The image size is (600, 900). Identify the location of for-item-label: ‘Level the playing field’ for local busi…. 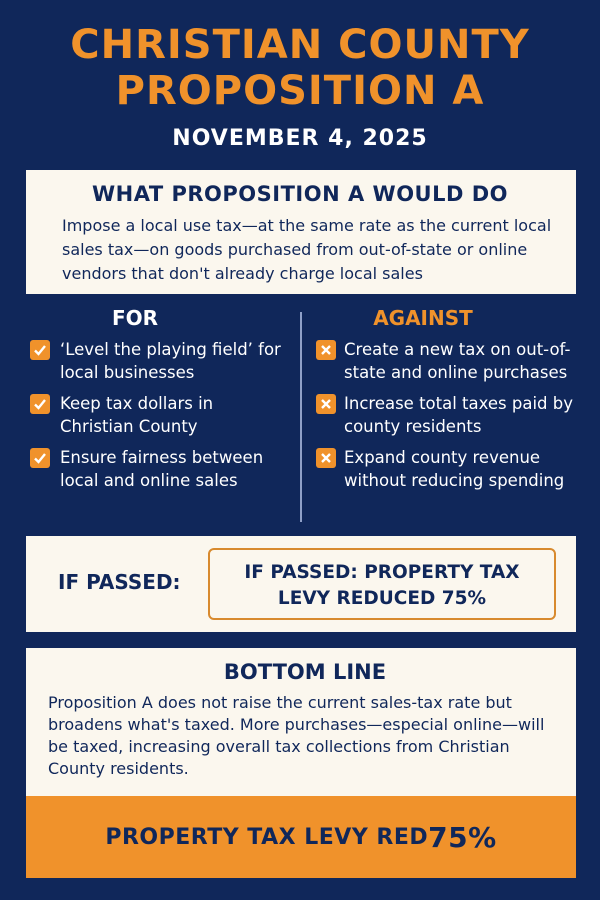
(170, 361).